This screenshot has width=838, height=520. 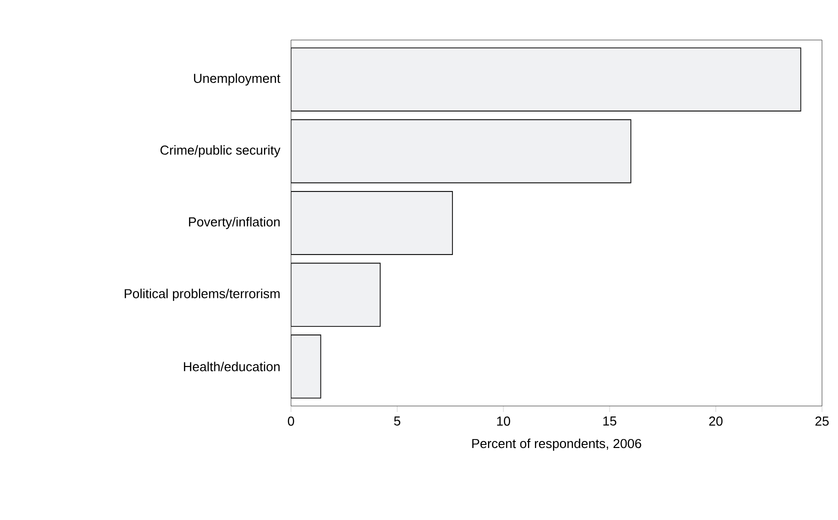 I want to click on x-tick-label: 15, so click(x=609, y=421).